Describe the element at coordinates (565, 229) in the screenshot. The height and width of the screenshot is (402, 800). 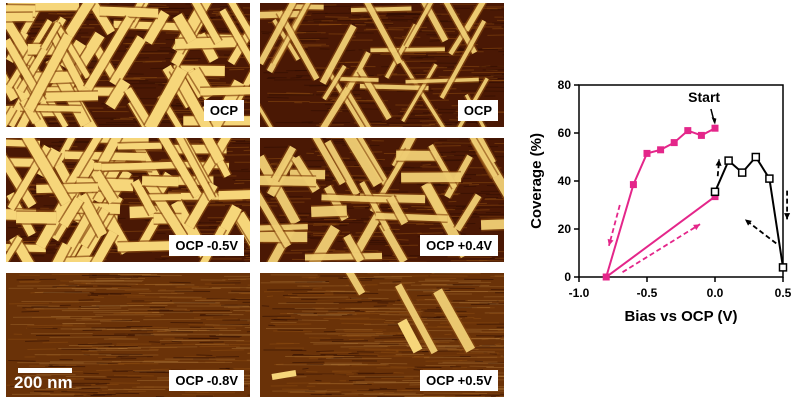
I see `y-tick-label: 20` at that location.